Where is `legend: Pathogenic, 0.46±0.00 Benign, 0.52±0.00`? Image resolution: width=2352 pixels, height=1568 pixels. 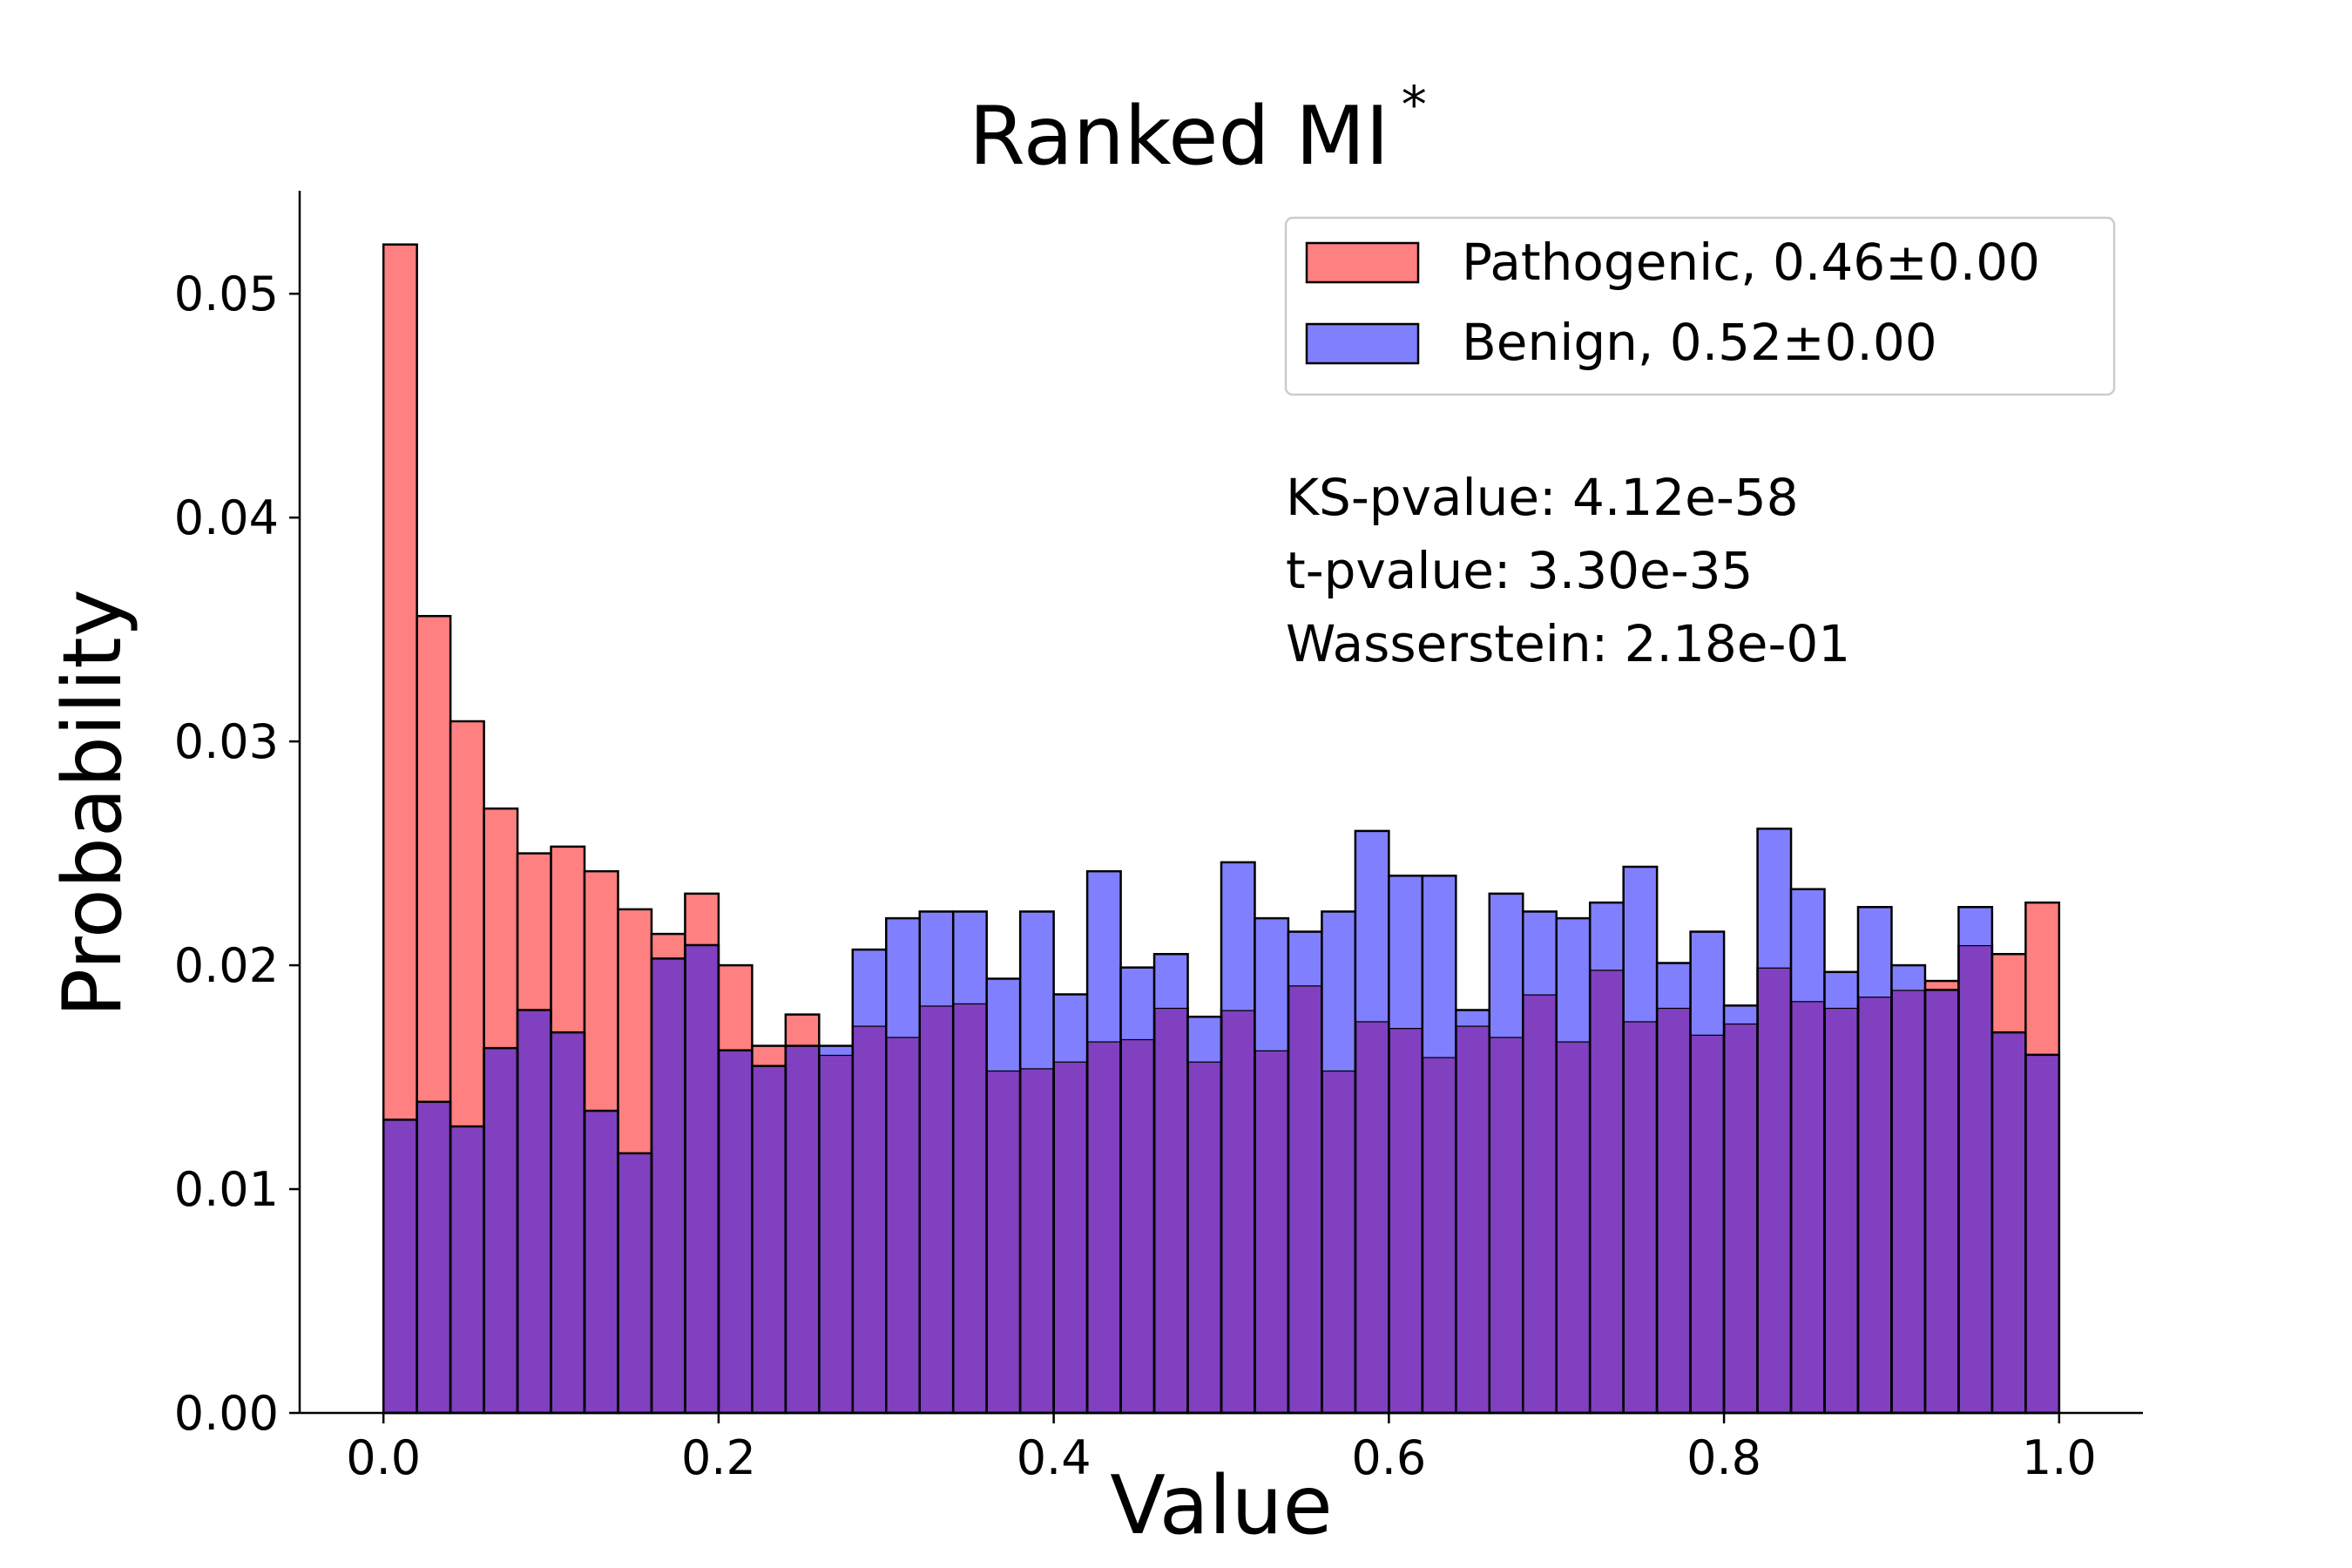 legend: Pathogenic, 0.46±0.00 Benign, 0.52±0.00 is located at coordinates (1700, 306).